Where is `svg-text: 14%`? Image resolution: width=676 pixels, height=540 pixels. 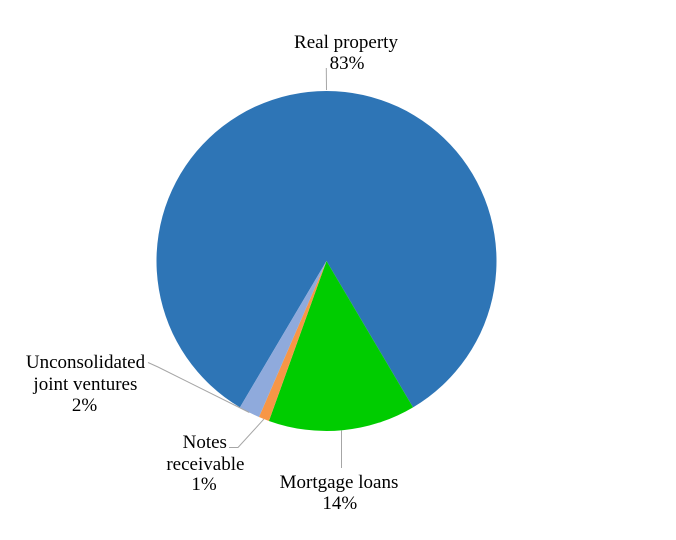
svg-text: 14% is located at coordinates (339, 503).